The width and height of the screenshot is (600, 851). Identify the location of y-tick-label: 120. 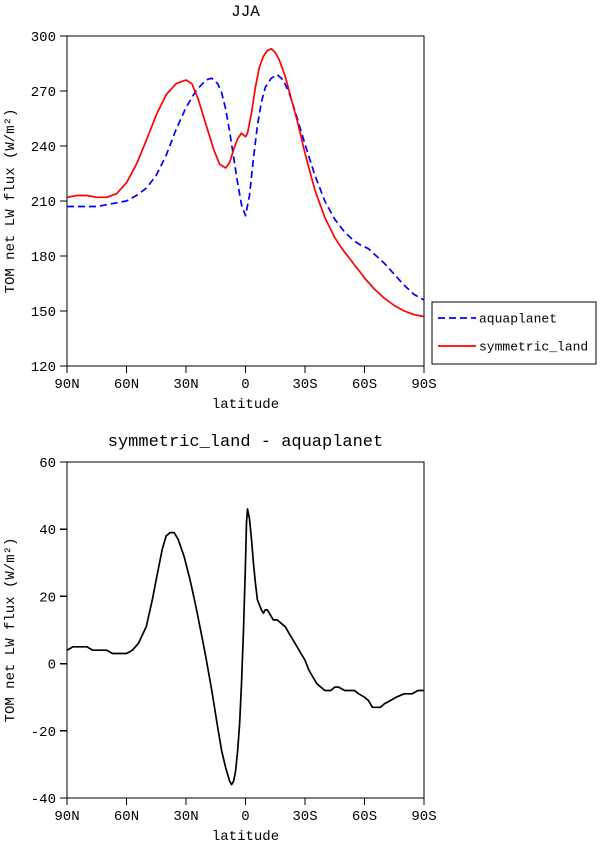
(43, 368).